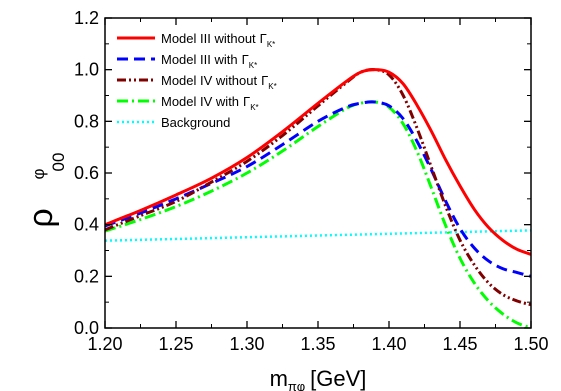  I want to click on legend-label-model-iv-with: Model IV with ΓK*, so click(210, 103).